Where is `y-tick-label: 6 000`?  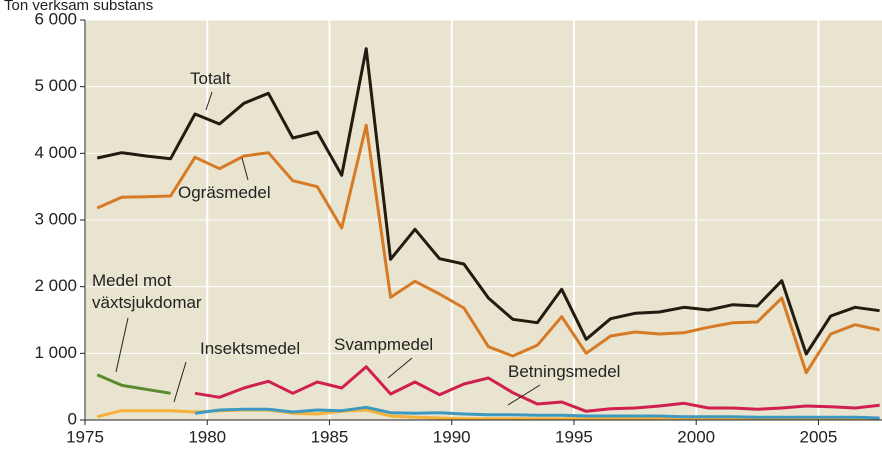 y-tick-label: 6 000 is located at coordinates (55, 18).